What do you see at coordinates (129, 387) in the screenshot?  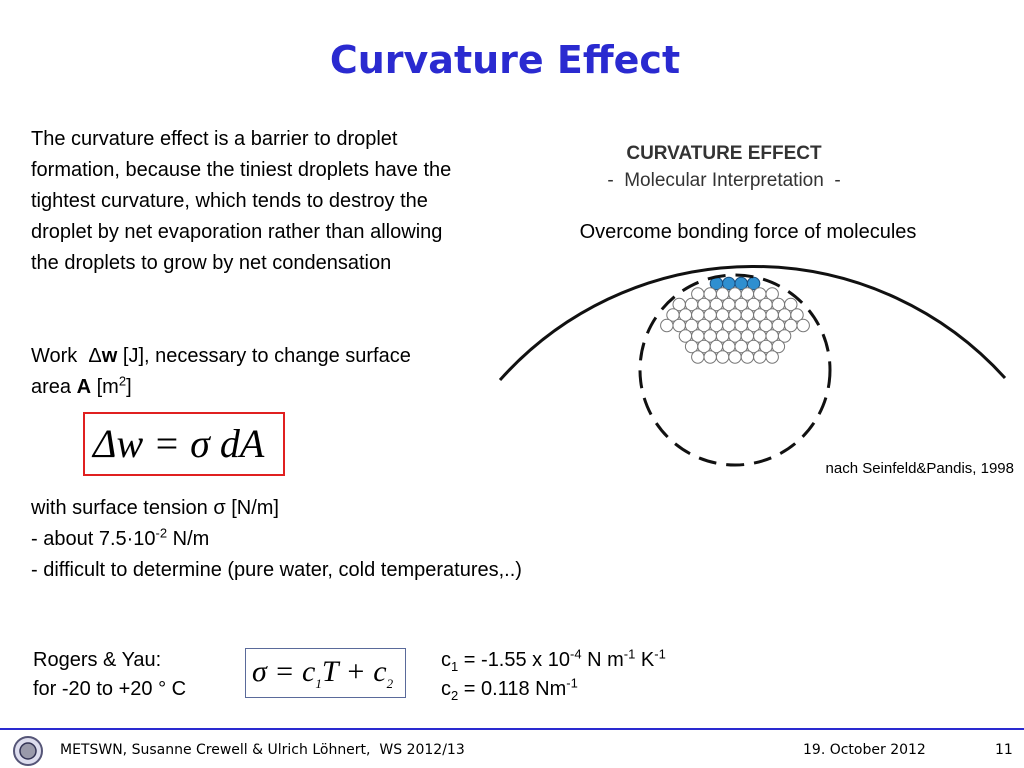 I see `text-part: ]` at bounding box center [129, 387].